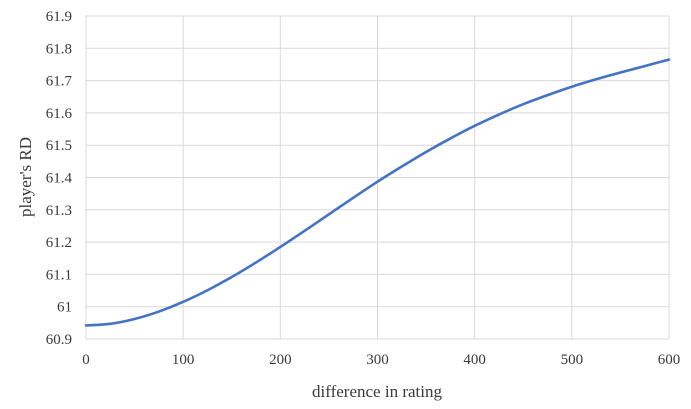  What do you see at coordinates (377, 360) in the screenshot?
I see `x-tick-label: 300` at bounding box center [377, 360].